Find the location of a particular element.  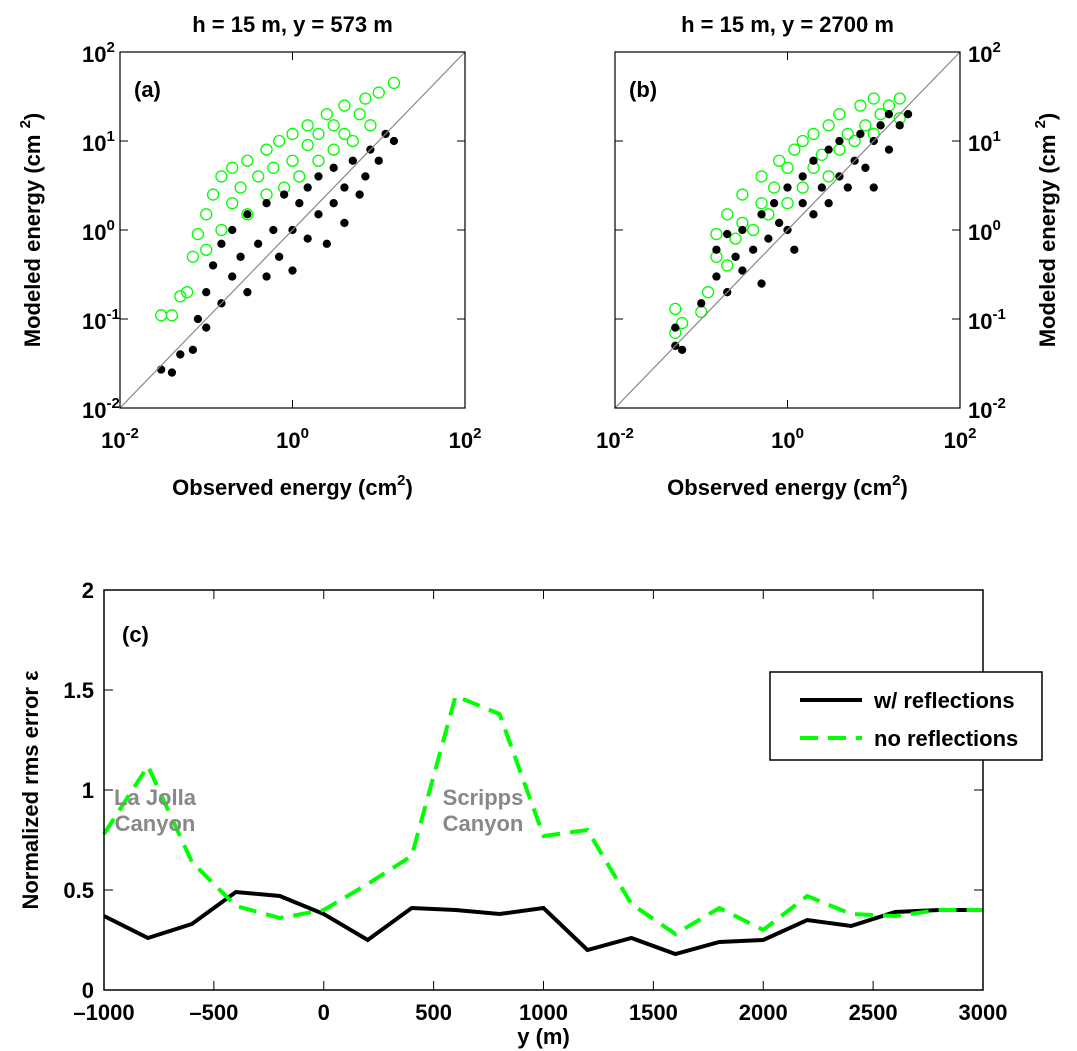

reference-line is located at coordinates (787, 230).